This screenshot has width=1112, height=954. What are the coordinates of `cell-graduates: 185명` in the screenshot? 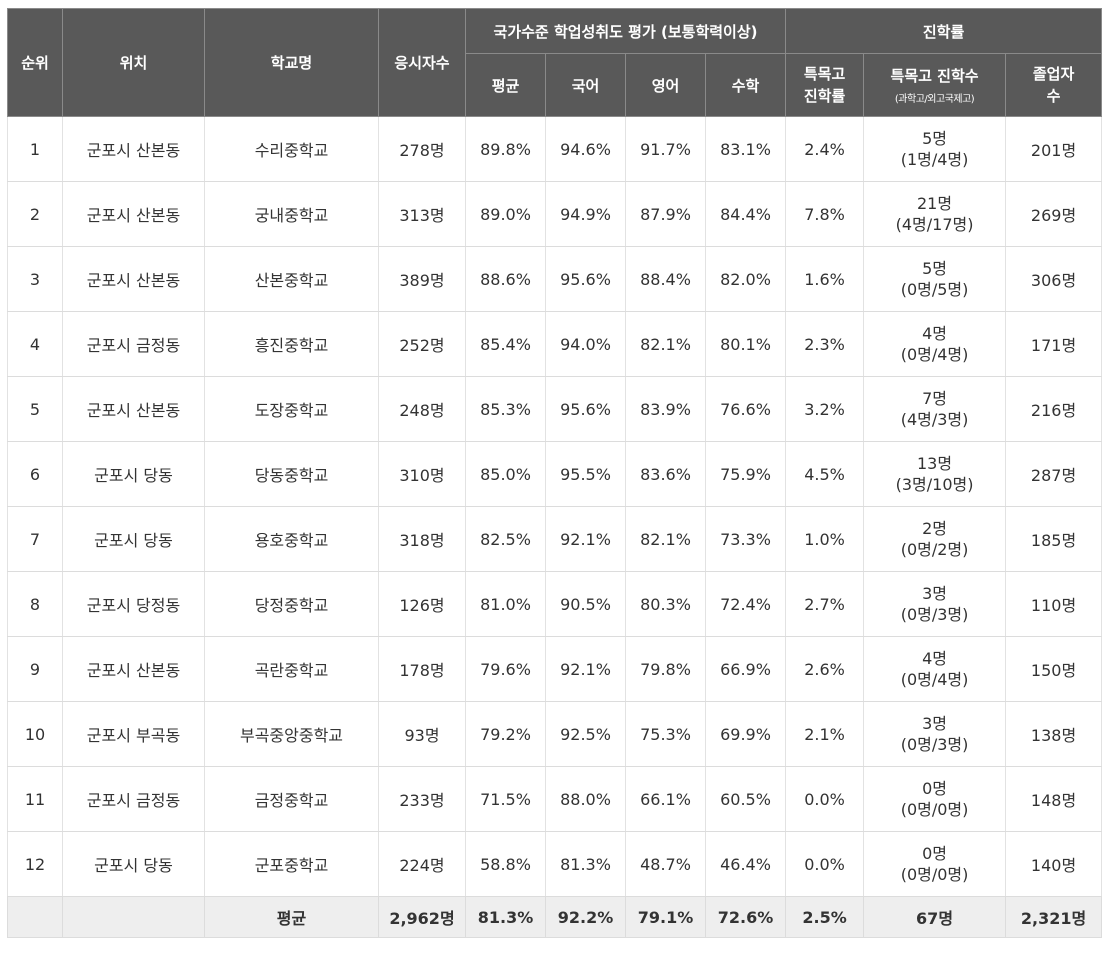 It's located at (1054, 539).